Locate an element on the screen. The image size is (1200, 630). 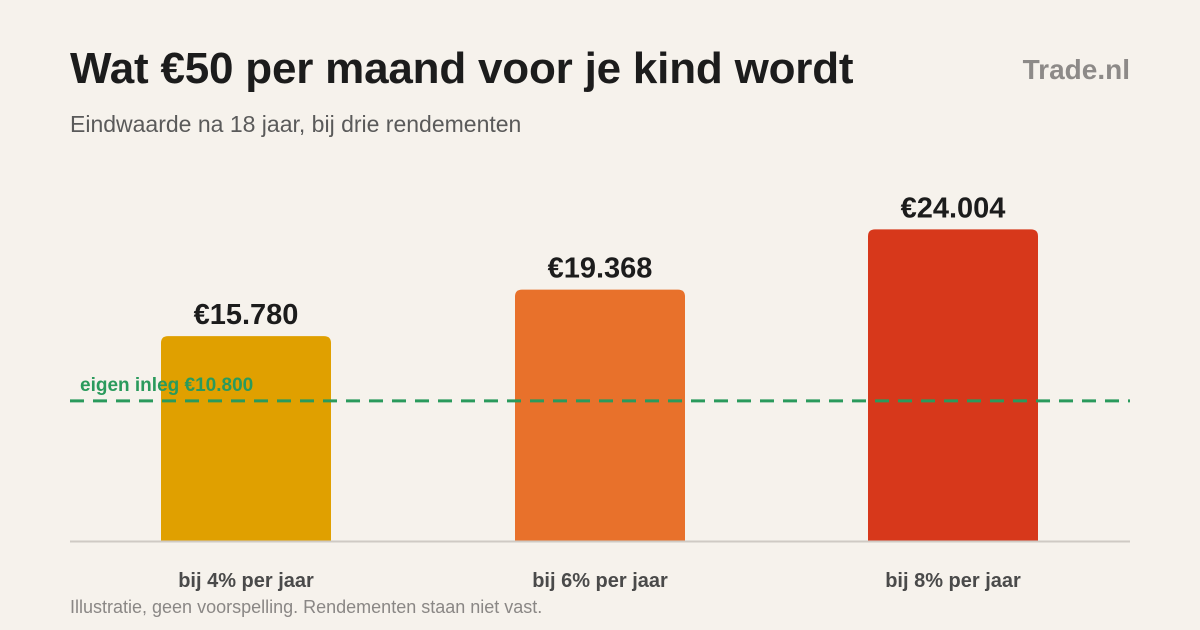
bar-group: €24.004 bij 8% per jaar is located at coordinates (953, 392).